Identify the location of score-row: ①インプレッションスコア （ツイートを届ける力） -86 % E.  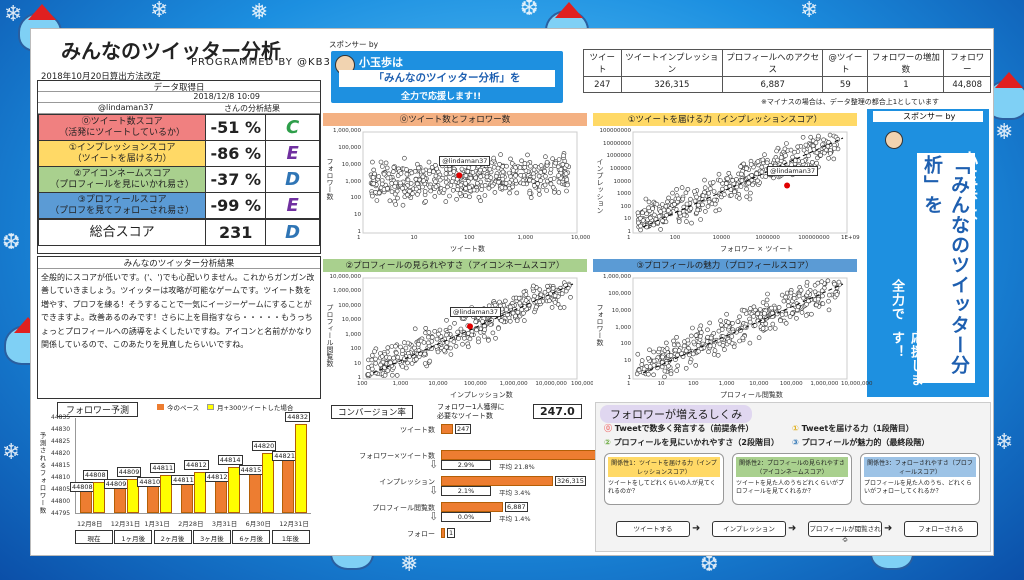
(178, 153).